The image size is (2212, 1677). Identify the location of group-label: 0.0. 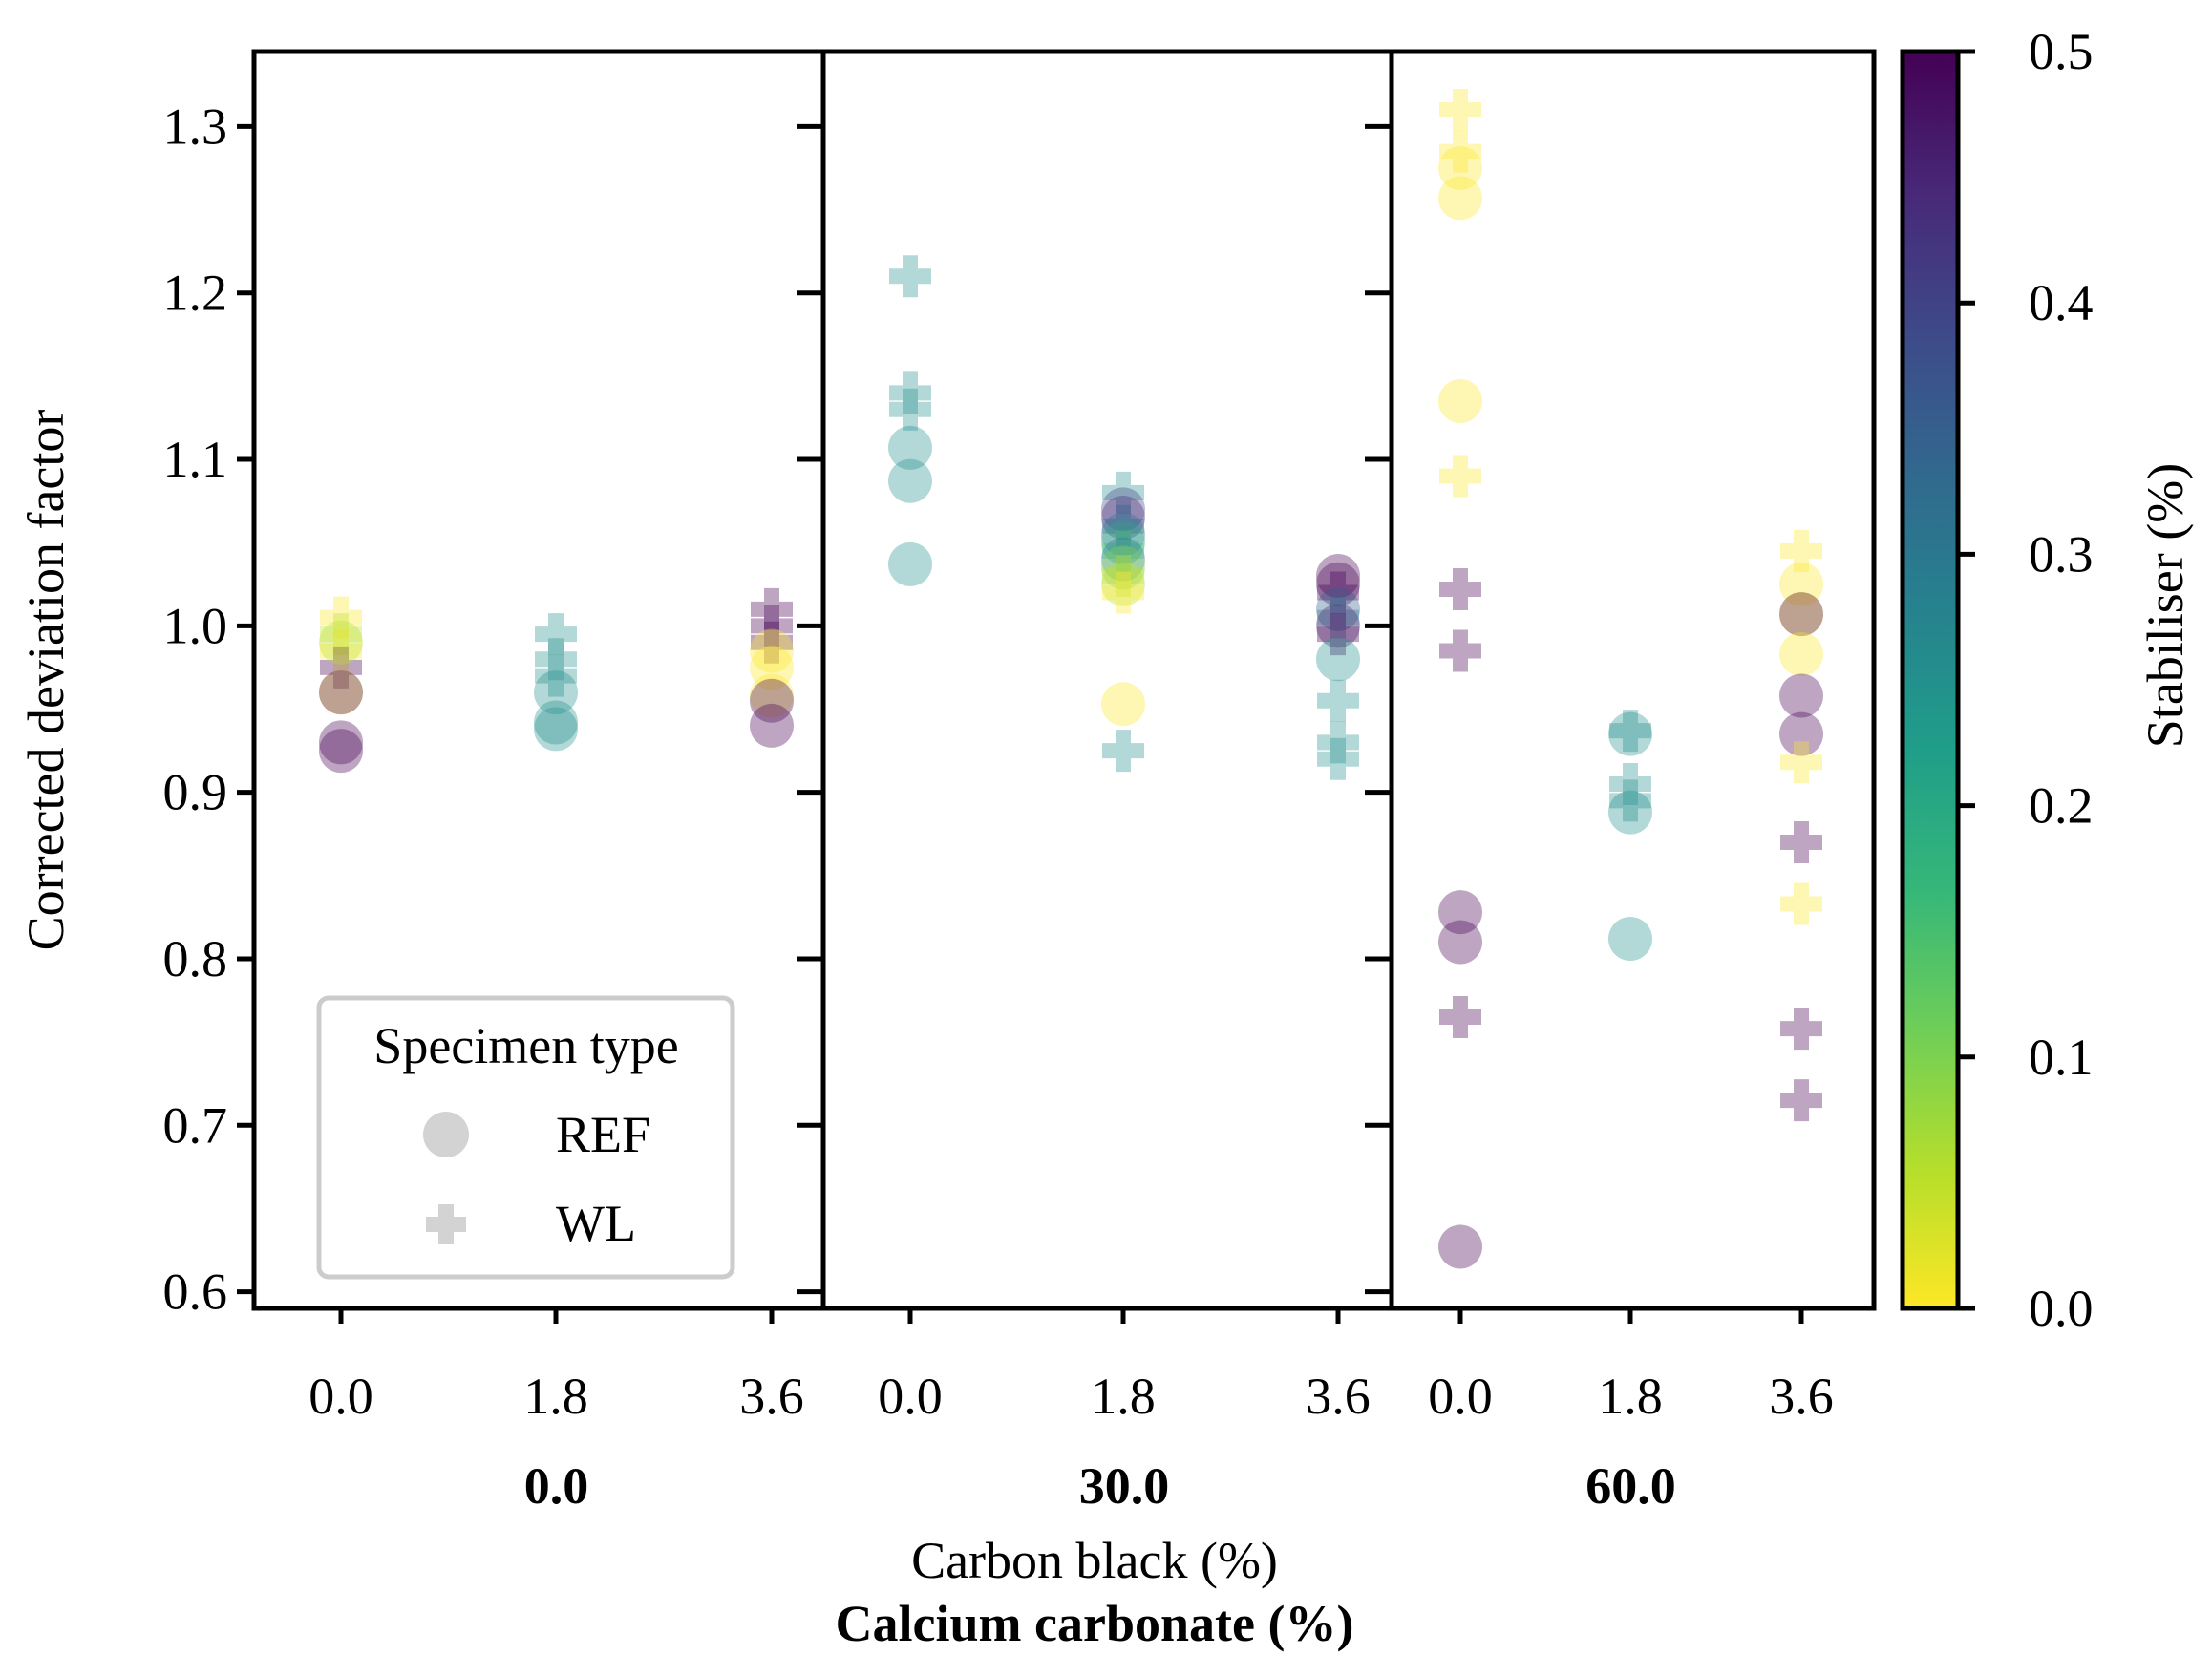
(556, 1486).